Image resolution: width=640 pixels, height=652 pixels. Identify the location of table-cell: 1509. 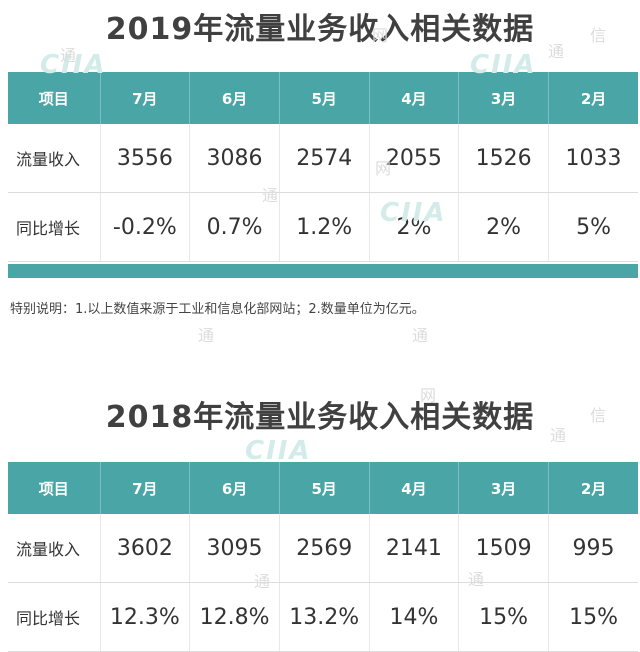
(503, 548).